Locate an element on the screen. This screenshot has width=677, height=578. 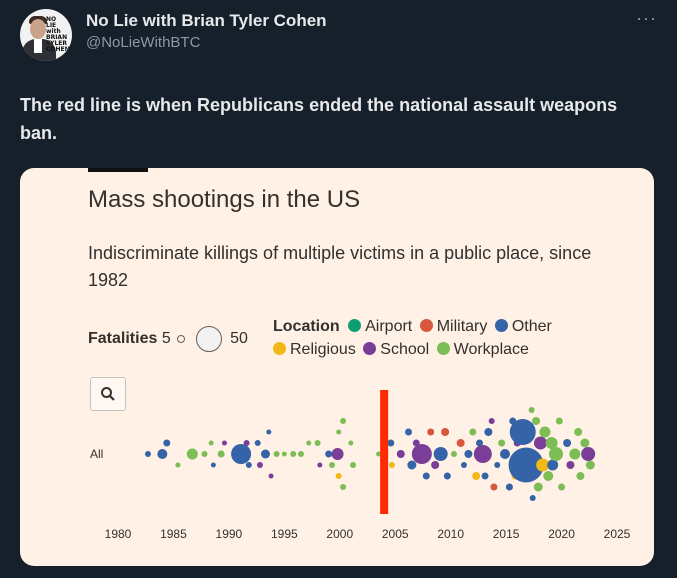
x-tick-label: 1980 is located at coordinates (118, 534).